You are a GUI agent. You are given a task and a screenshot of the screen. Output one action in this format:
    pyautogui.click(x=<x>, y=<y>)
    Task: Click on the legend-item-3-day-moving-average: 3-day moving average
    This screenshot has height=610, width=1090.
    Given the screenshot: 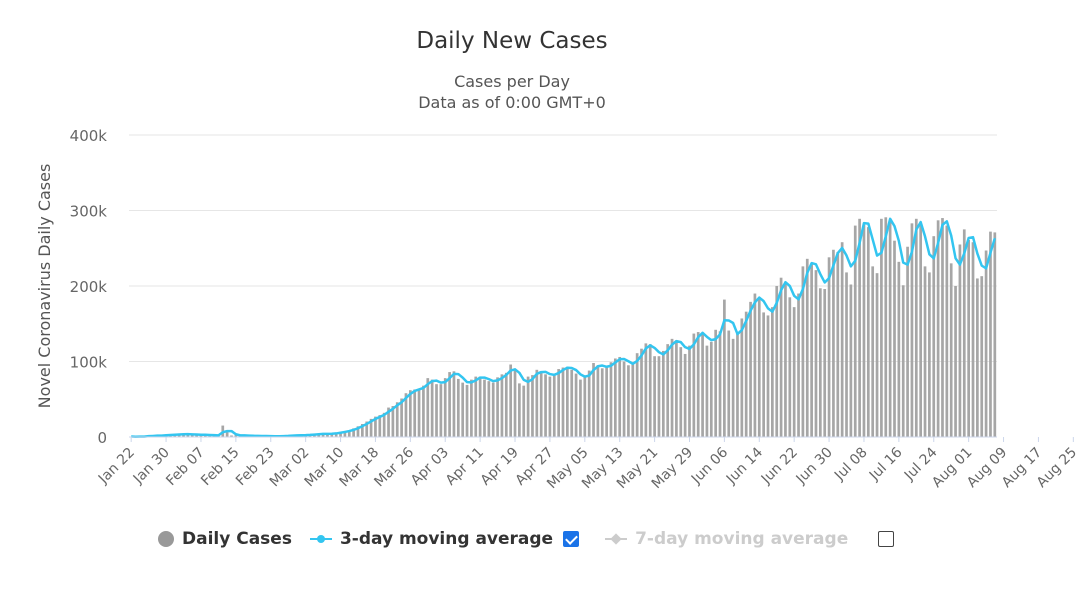 What is the action you would take?
    pyautogui.click(x=431, y=539)
    